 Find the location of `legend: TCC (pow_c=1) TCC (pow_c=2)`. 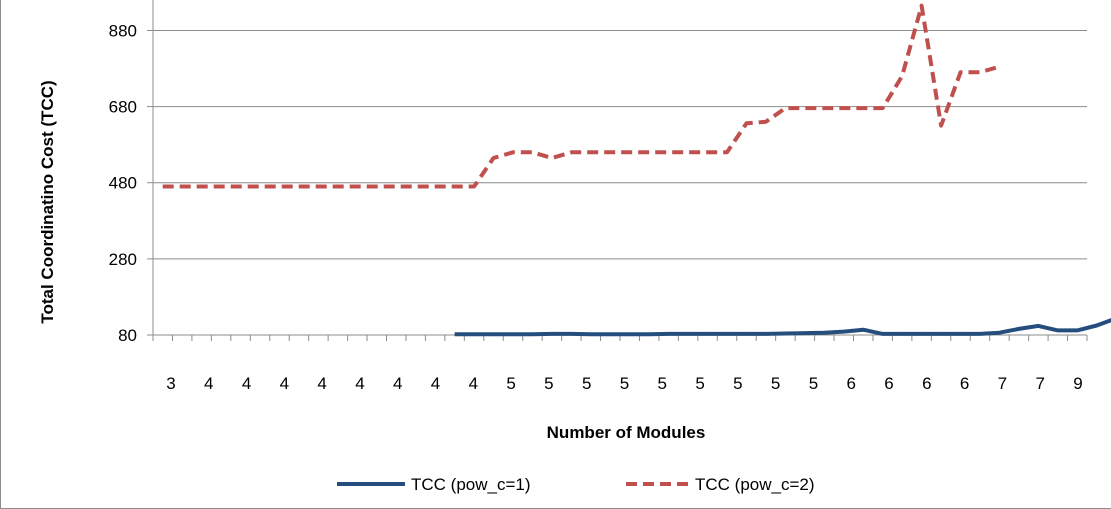

legend: TCC (pow_c=1) TCC (pow_c=2) is located at coordinates (576, 484).